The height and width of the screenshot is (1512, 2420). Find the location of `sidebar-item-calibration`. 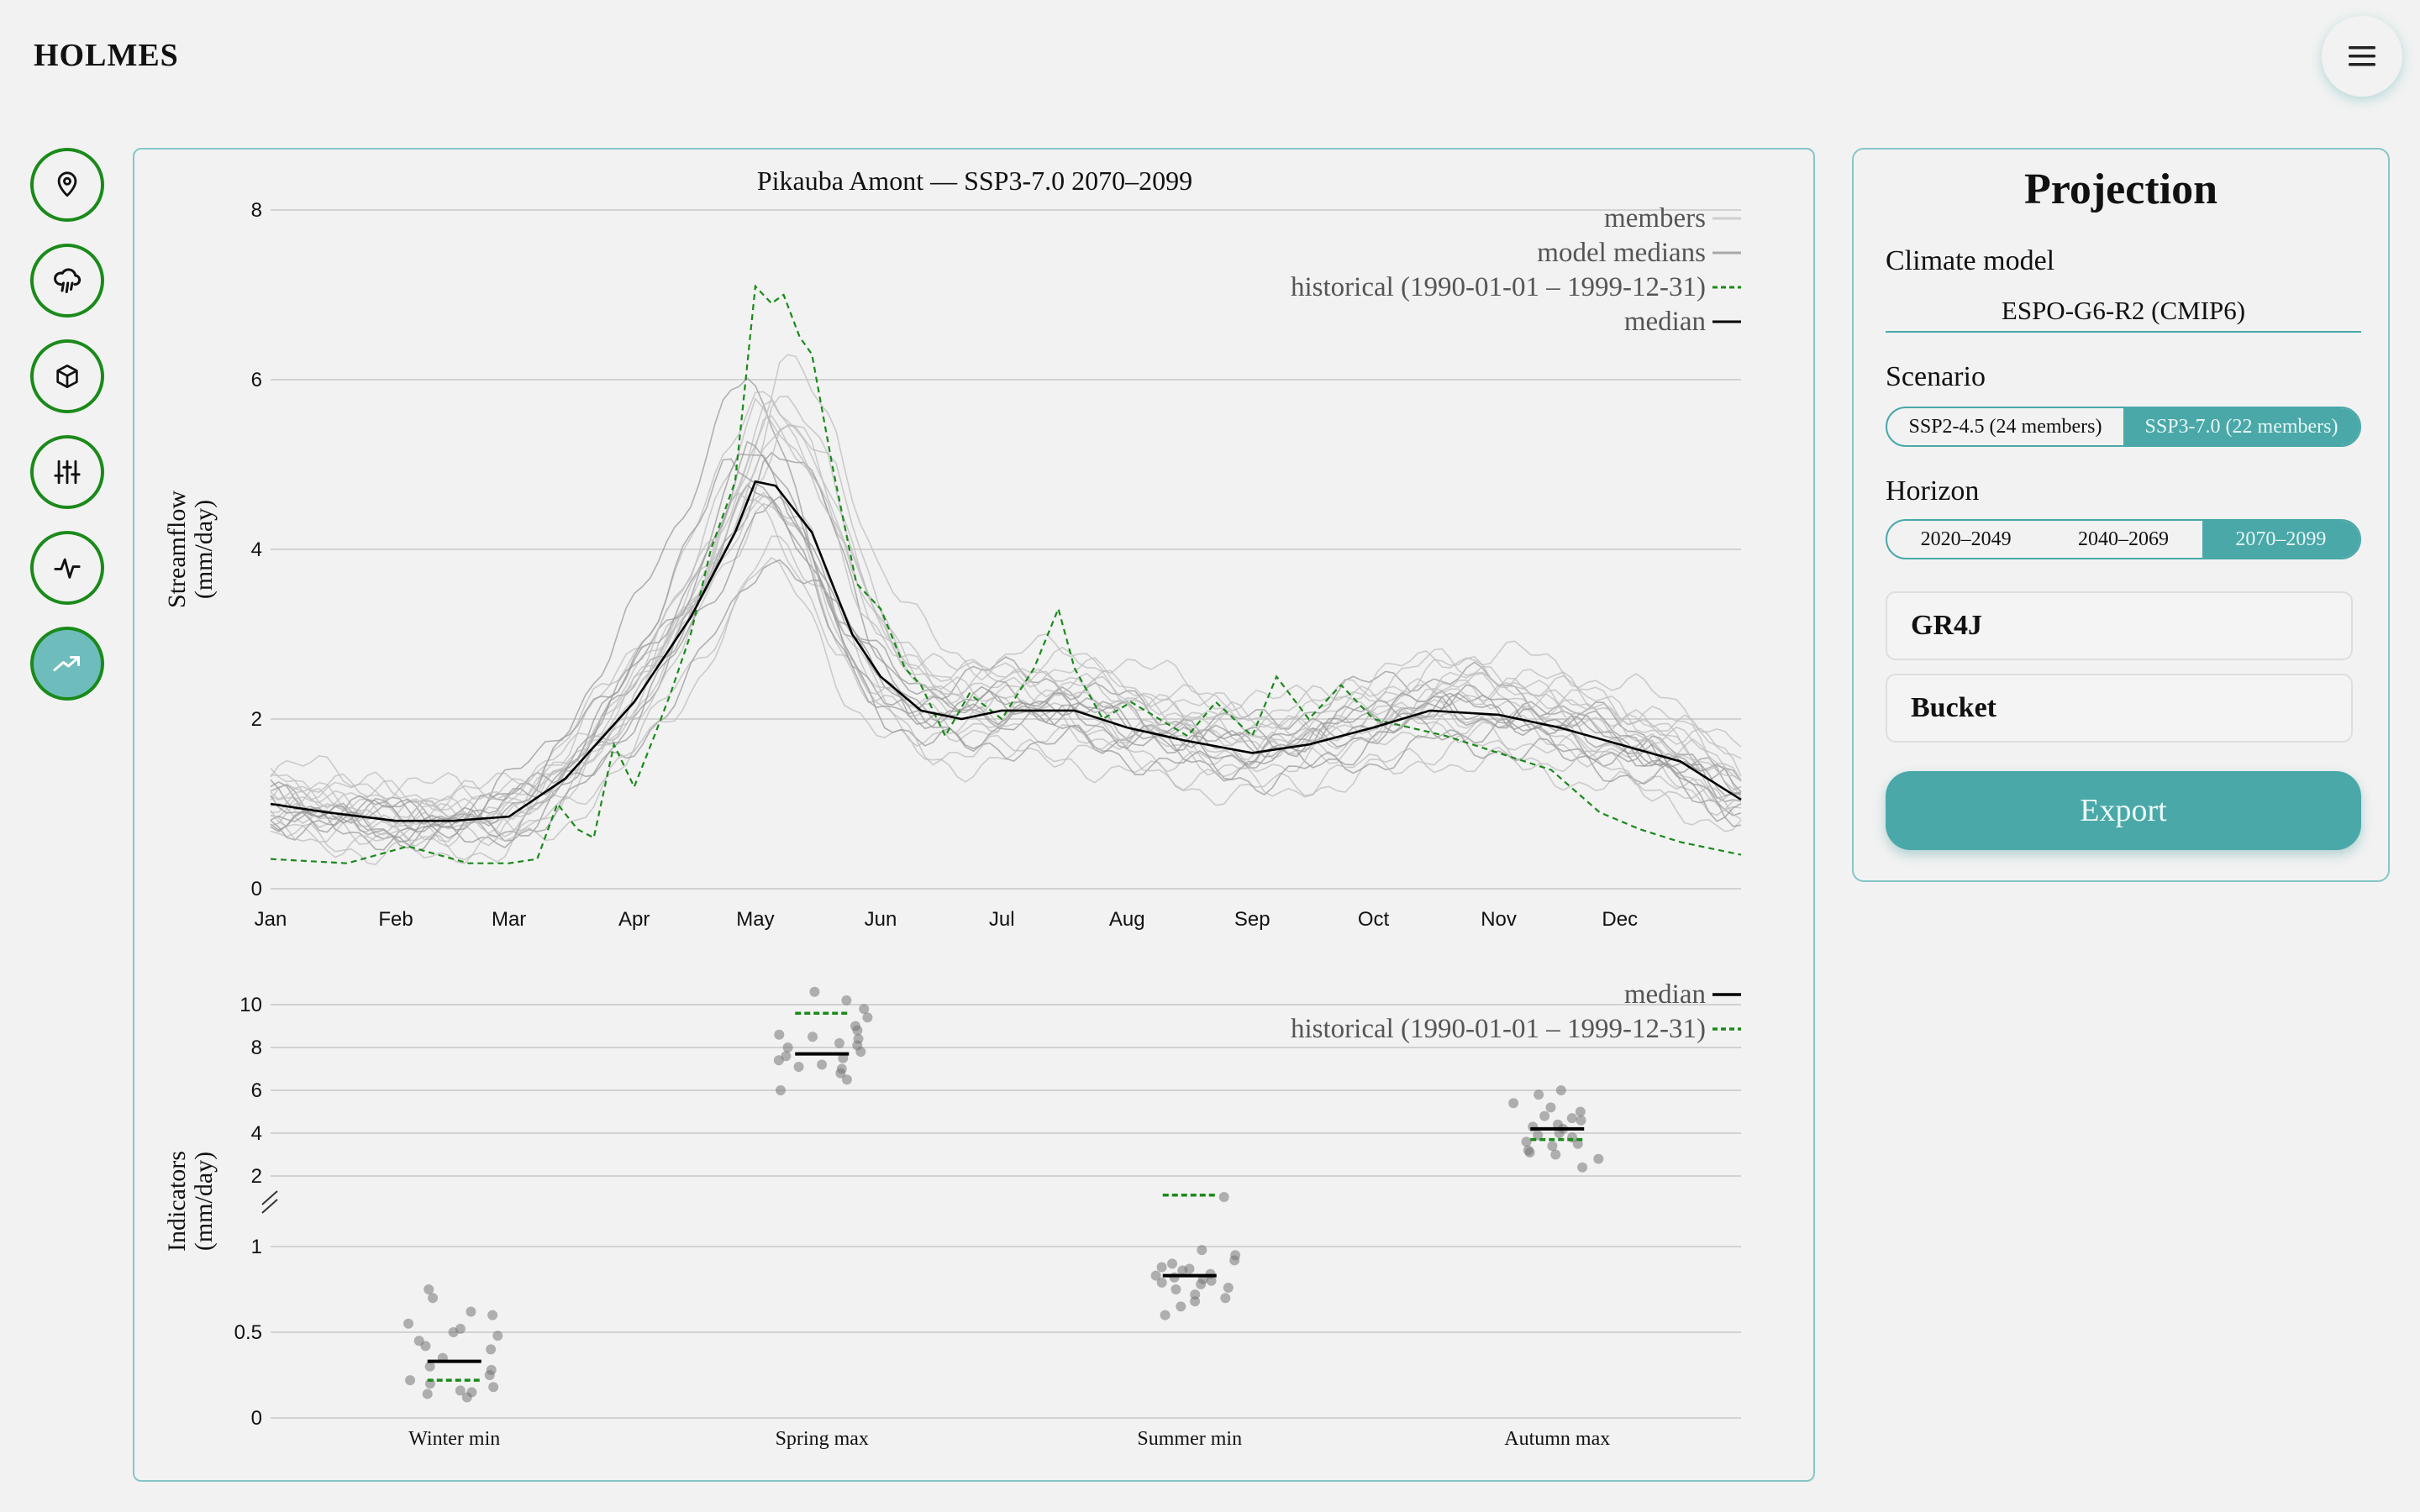

sidebar-item-calibration is located at coordinates (67, 472).